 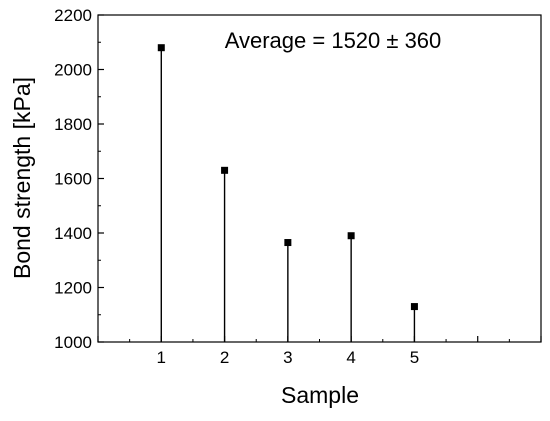 I want to click on x-axis-ticks, so click(x=319, y=339).